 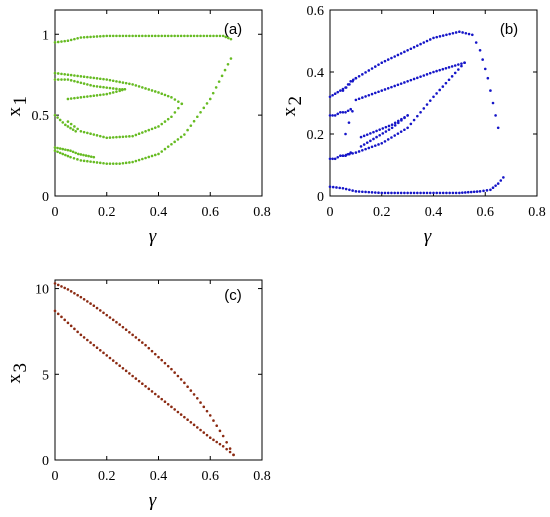 I want to click on y-axis-label-subscript: 2, so click(x=295, y=101).